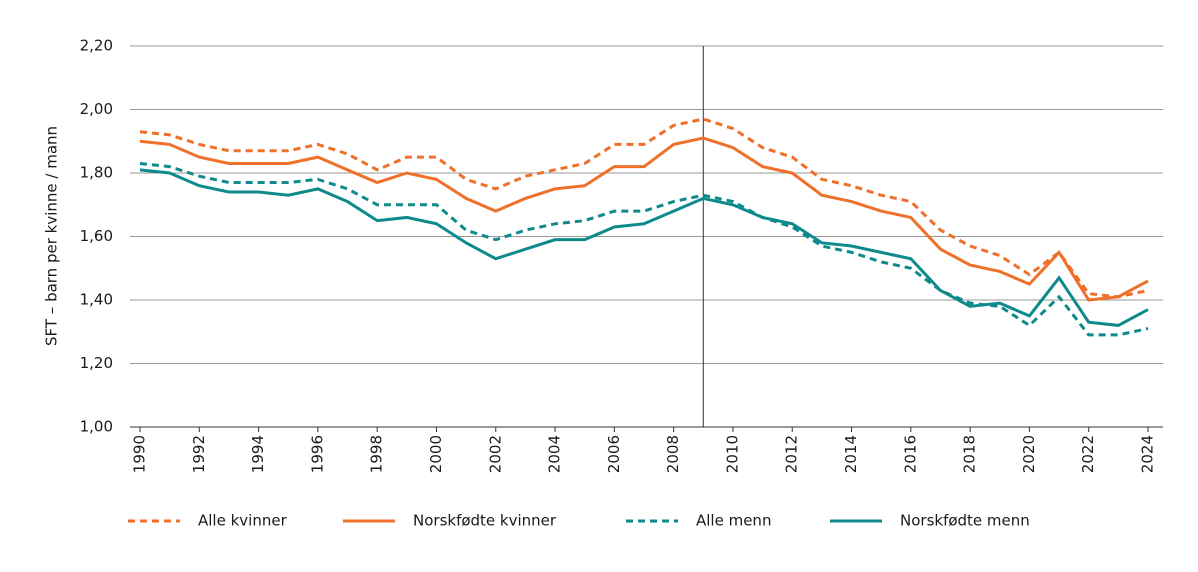 The image size is (1198, 572). I want to click on x-tick-label: 2012, so click(792, 454).